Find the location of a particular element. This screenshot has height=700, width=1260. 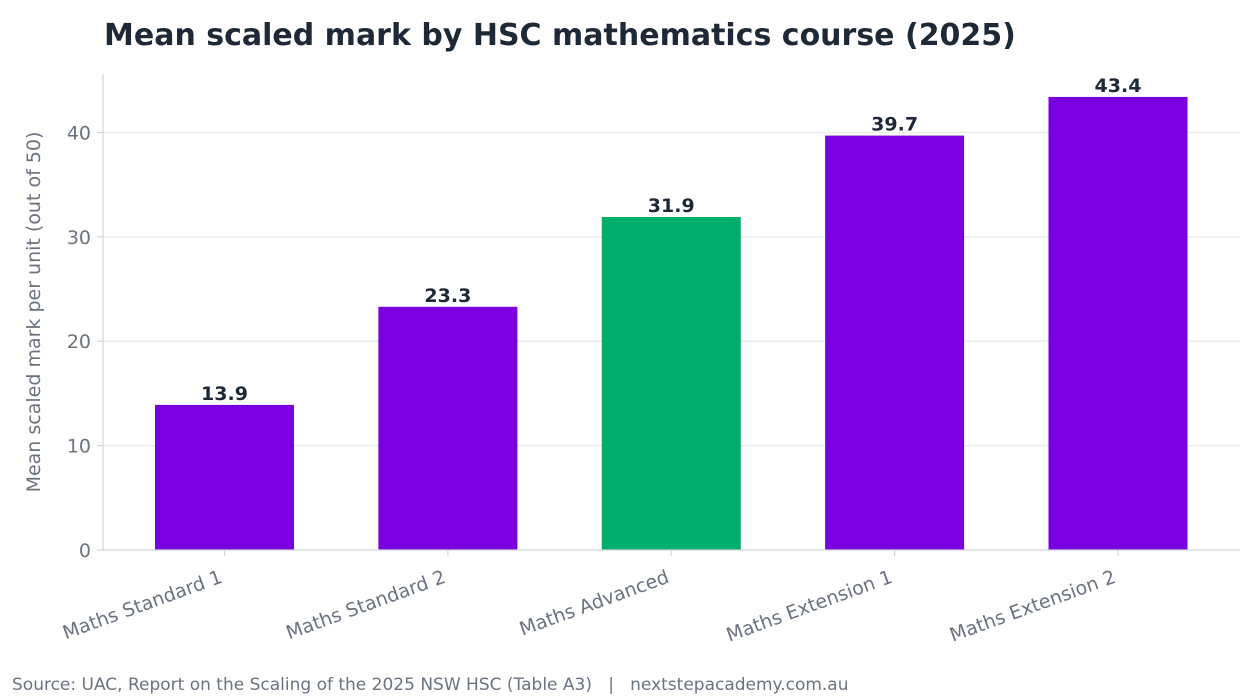

y-axis: 0 10 20 30 40 is located at coordinates (85, 318).